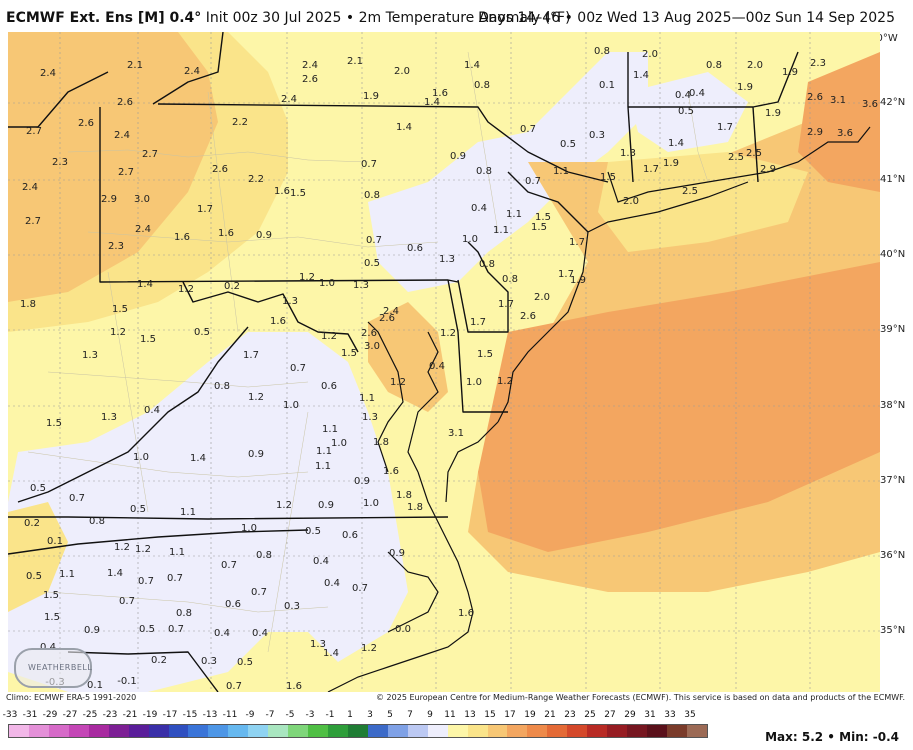 The width and height of the screenshot is (913, 750). What do you see at coordinates (232, 286) in the screenshot?
I see `anomaly-value-label: 0.2` at bounding box center [232, 286].